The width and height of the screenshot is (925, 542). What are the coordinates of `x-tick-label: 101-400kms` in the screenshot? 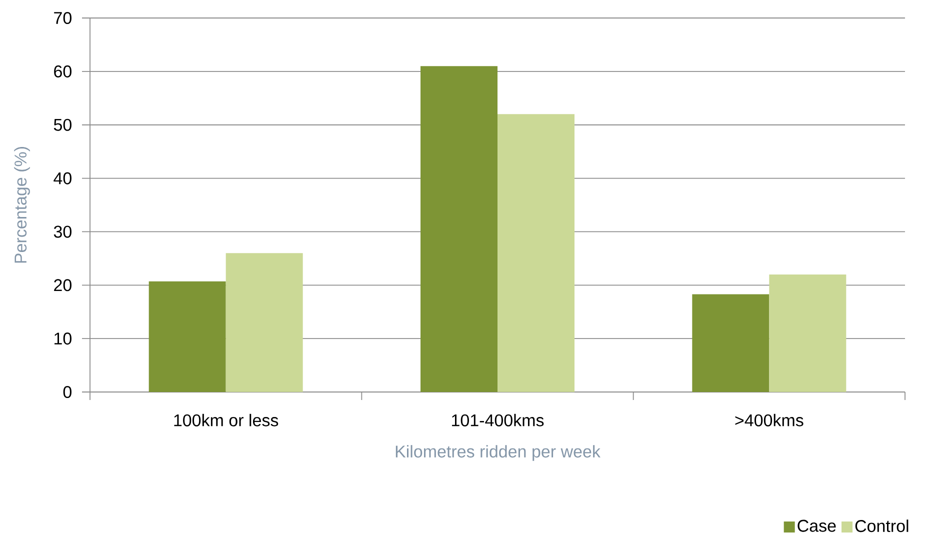 It's located at (498, 420).